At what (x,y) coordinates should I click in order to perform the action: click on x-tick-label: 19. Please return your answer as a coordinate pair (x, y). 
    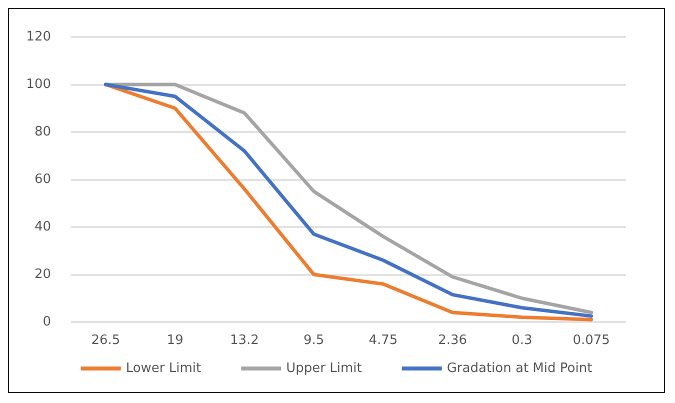
    Looking at the image, I should click on (175, 340).